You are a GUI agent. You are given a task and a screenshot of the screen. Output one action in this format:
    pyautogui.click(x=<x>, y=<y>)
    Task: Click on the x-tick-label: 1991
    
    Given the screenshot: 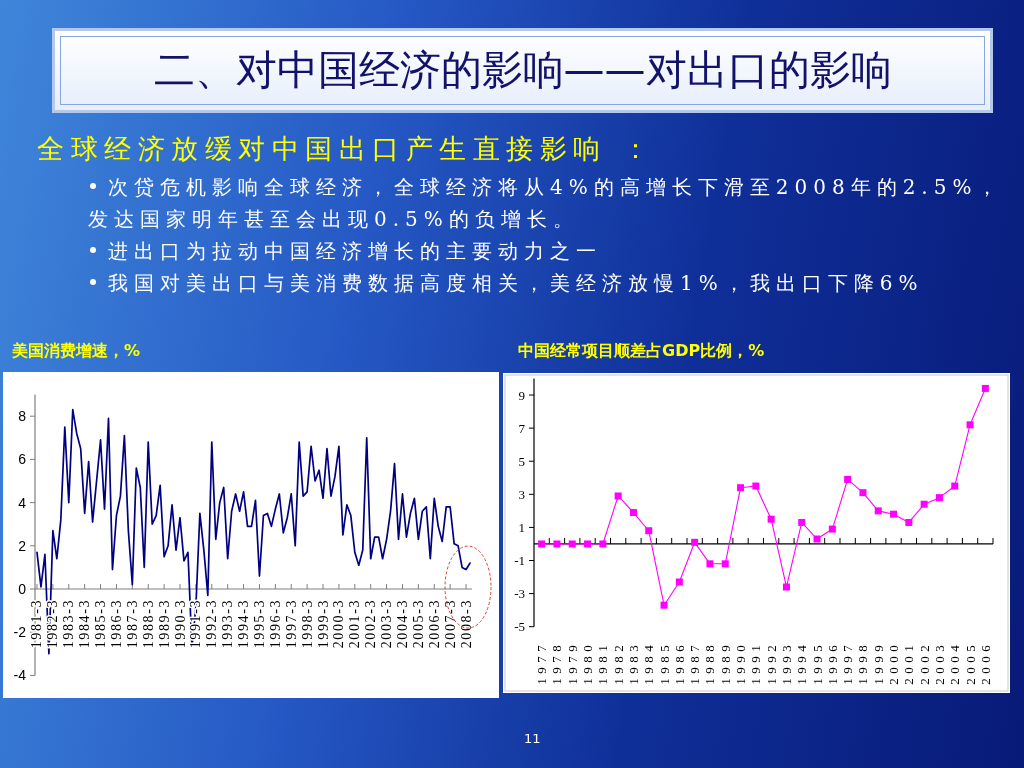 What is the action you would take?
    pyautogui.click(x=756, y=662)
    